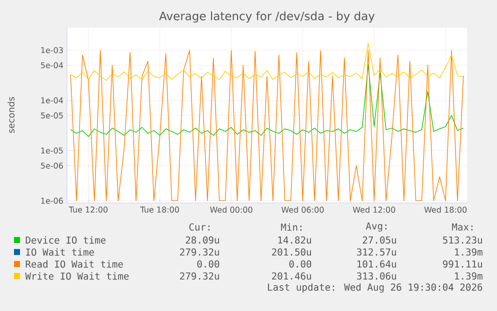 The height and width of the screenshot is (311, 497). Describe the element at coordinates (291, 252) in the screenshot. I see `text: 201.50u` at that location.